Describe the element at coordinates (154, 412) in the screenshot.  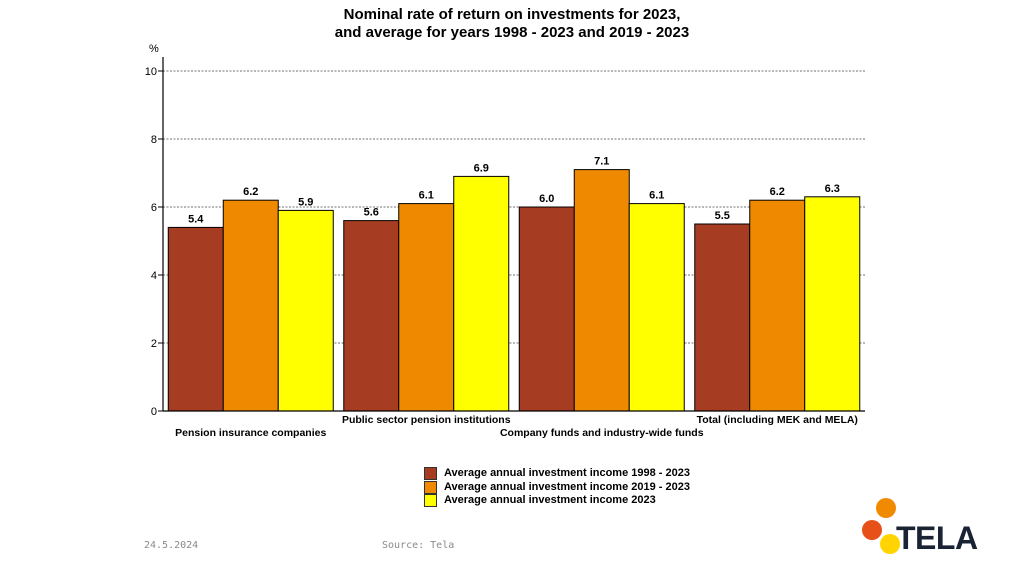
I see `y-tick-label: 0` at that location.